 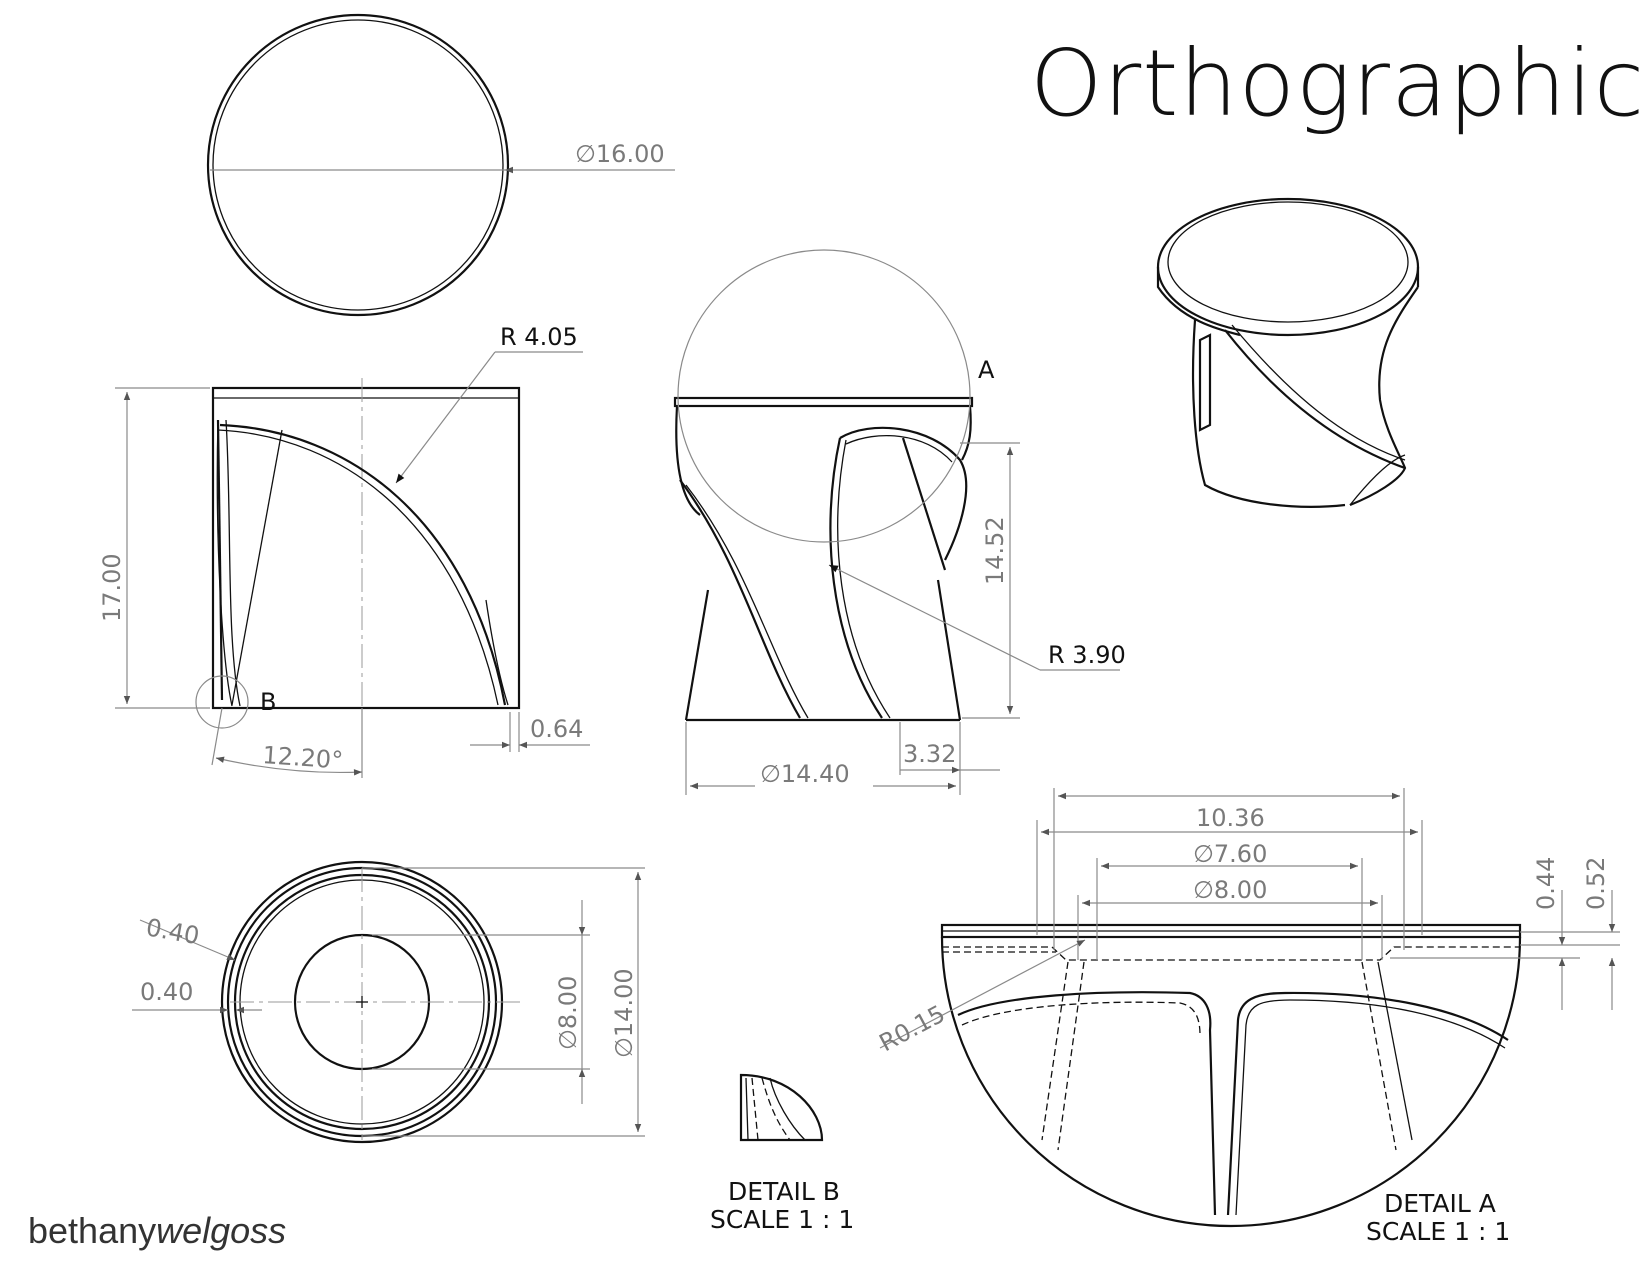 I want to click on inner-diameter-dim: ∅8.00, so click(x=568, y=1013).